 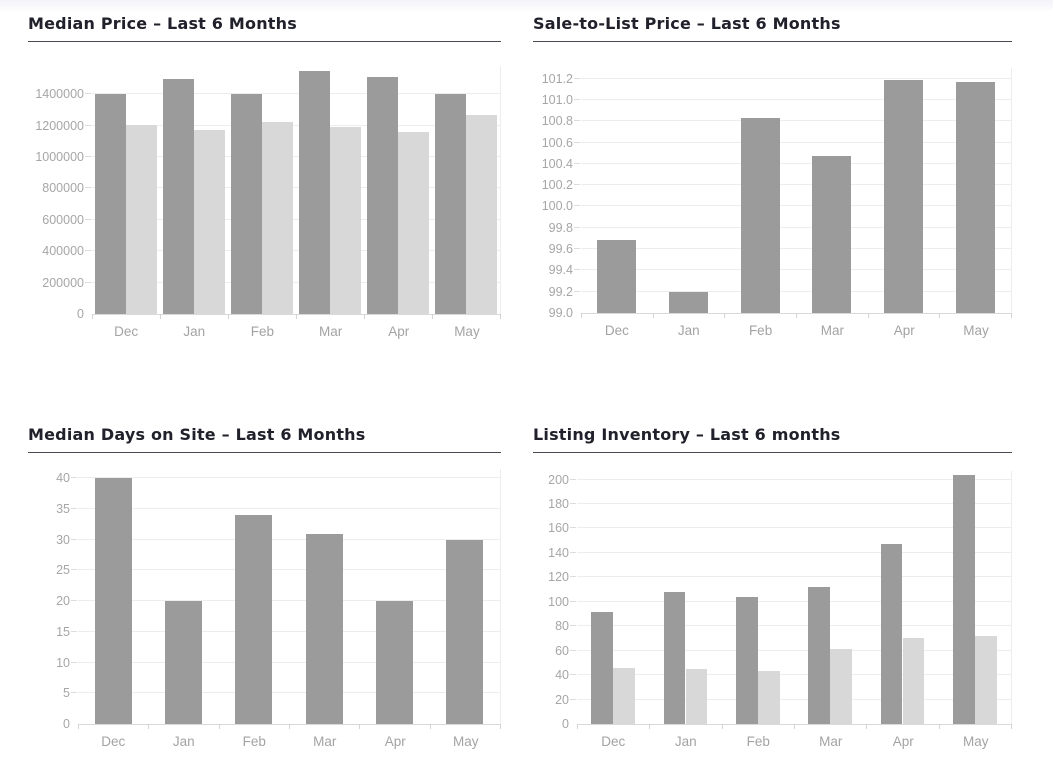 I want to click on y-axis-label: 15, so click(x=63, y=631).